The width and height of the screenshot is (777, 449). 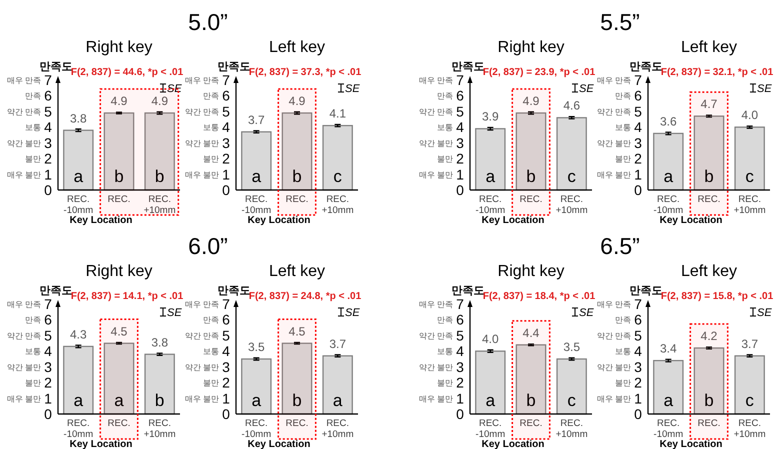 What do you see at coordinates (208, 246) in the screenshot?
I see `text: 6.0”` at bounding box center [208, 246].